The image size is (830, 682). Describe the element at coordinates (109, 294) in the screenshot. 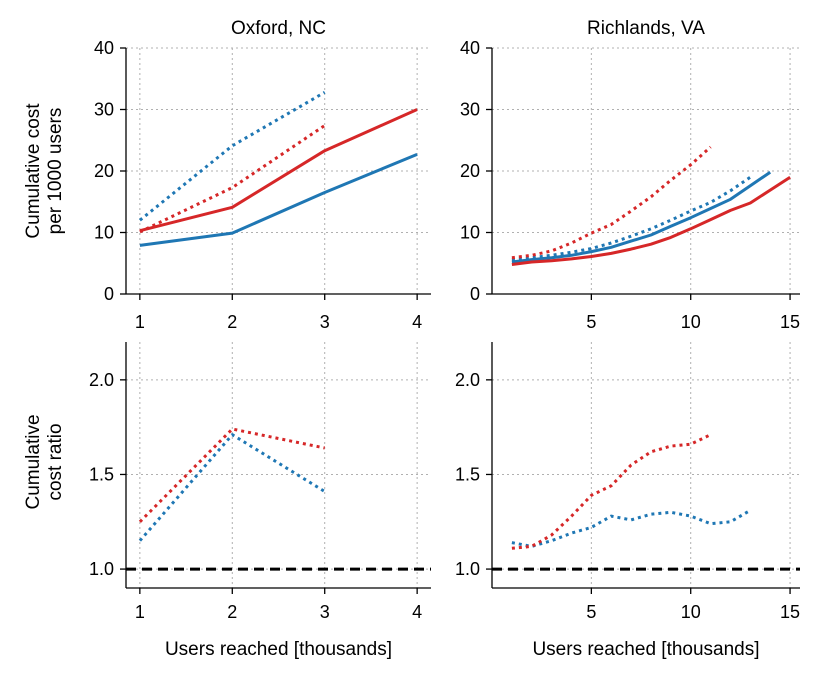

I see `panel-1-y-tick-label: 0` at that location.